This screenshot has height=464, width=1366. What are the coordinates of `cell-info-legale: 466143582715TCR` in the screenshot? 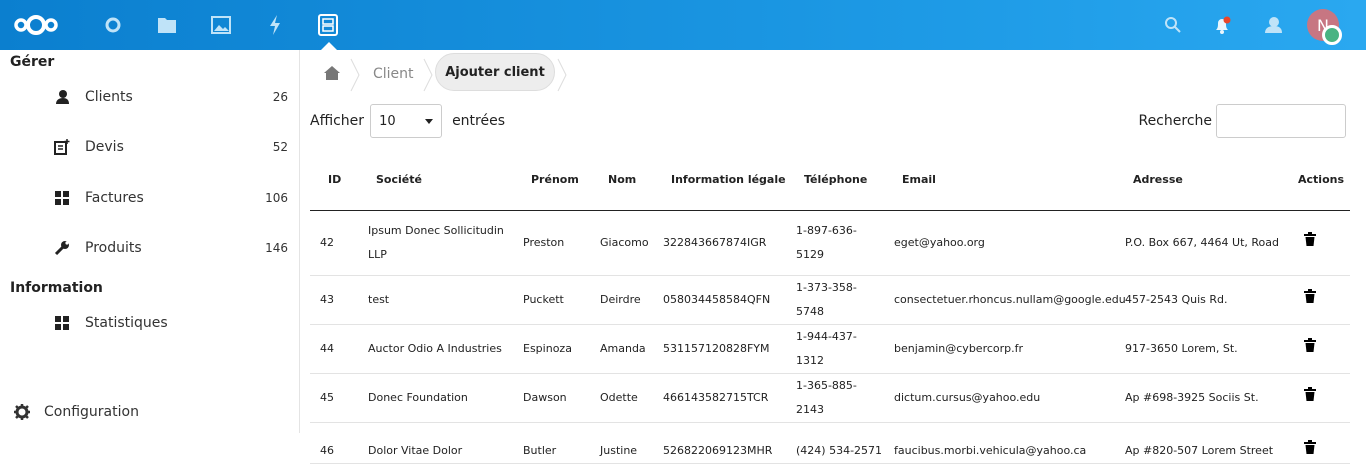 It's located at (719, 398).